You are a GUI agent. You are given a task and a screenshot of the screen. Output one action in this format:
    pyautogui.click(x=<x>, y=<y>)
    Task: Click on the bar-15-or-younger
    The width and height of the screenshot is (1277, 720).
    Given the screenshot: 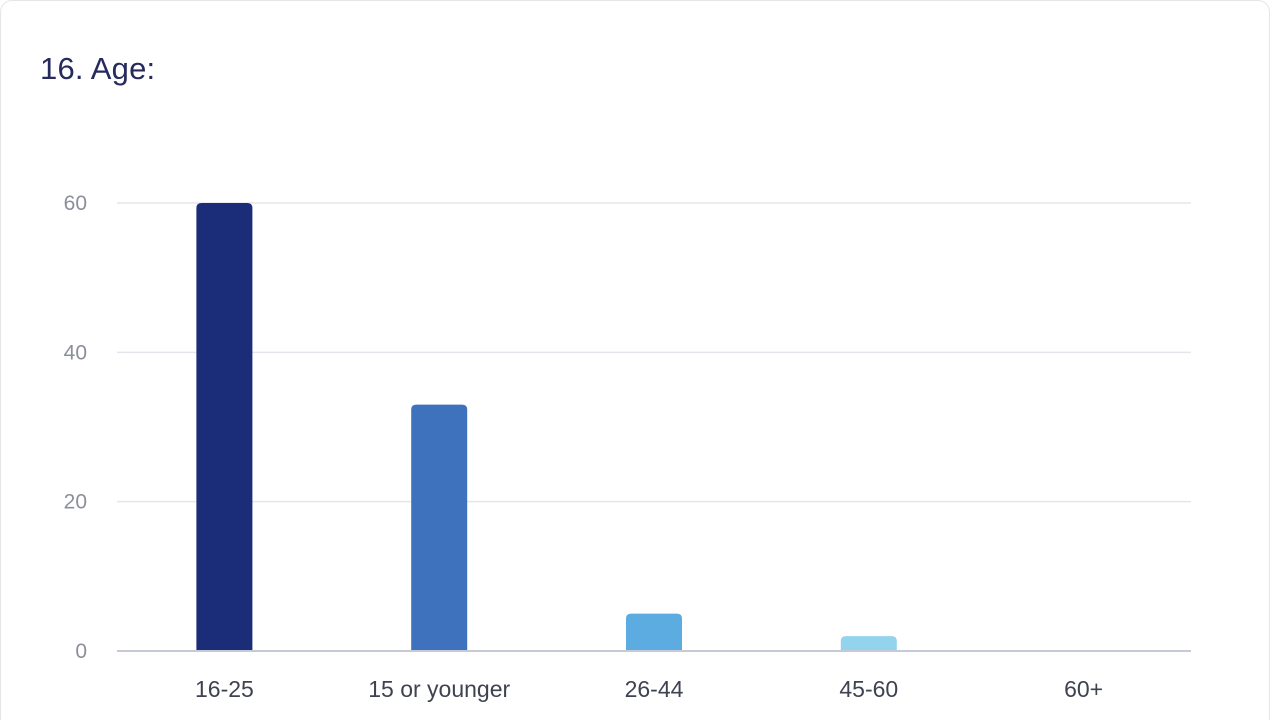 What is the action you would take?
    pyautogui.click(x=439, y=527)
    